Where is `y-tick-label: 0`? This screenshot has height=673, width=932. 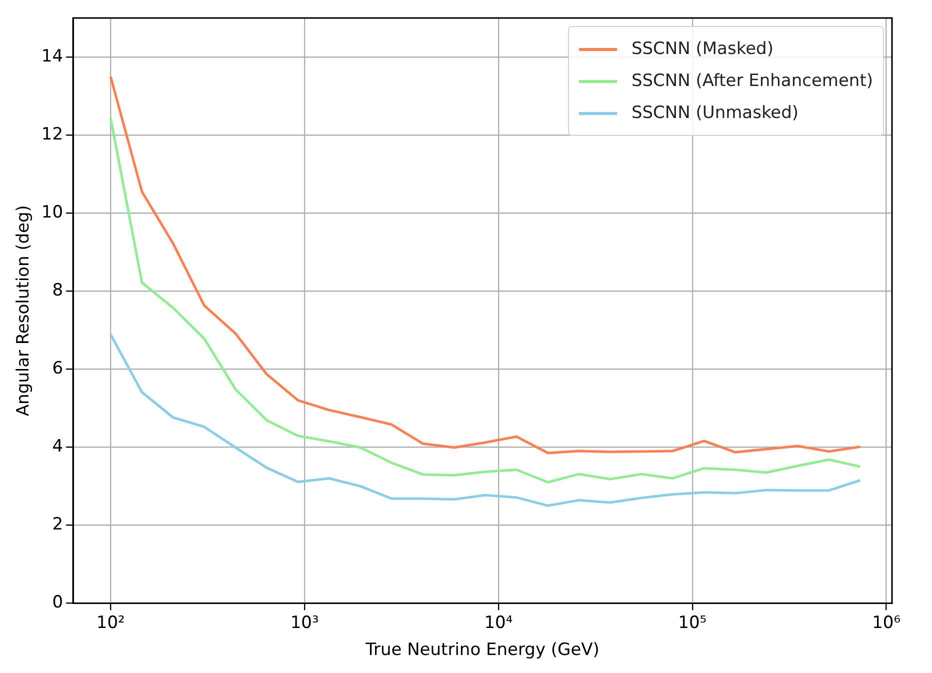
y-tick-label: 0 is located at coordinates (58, 602).